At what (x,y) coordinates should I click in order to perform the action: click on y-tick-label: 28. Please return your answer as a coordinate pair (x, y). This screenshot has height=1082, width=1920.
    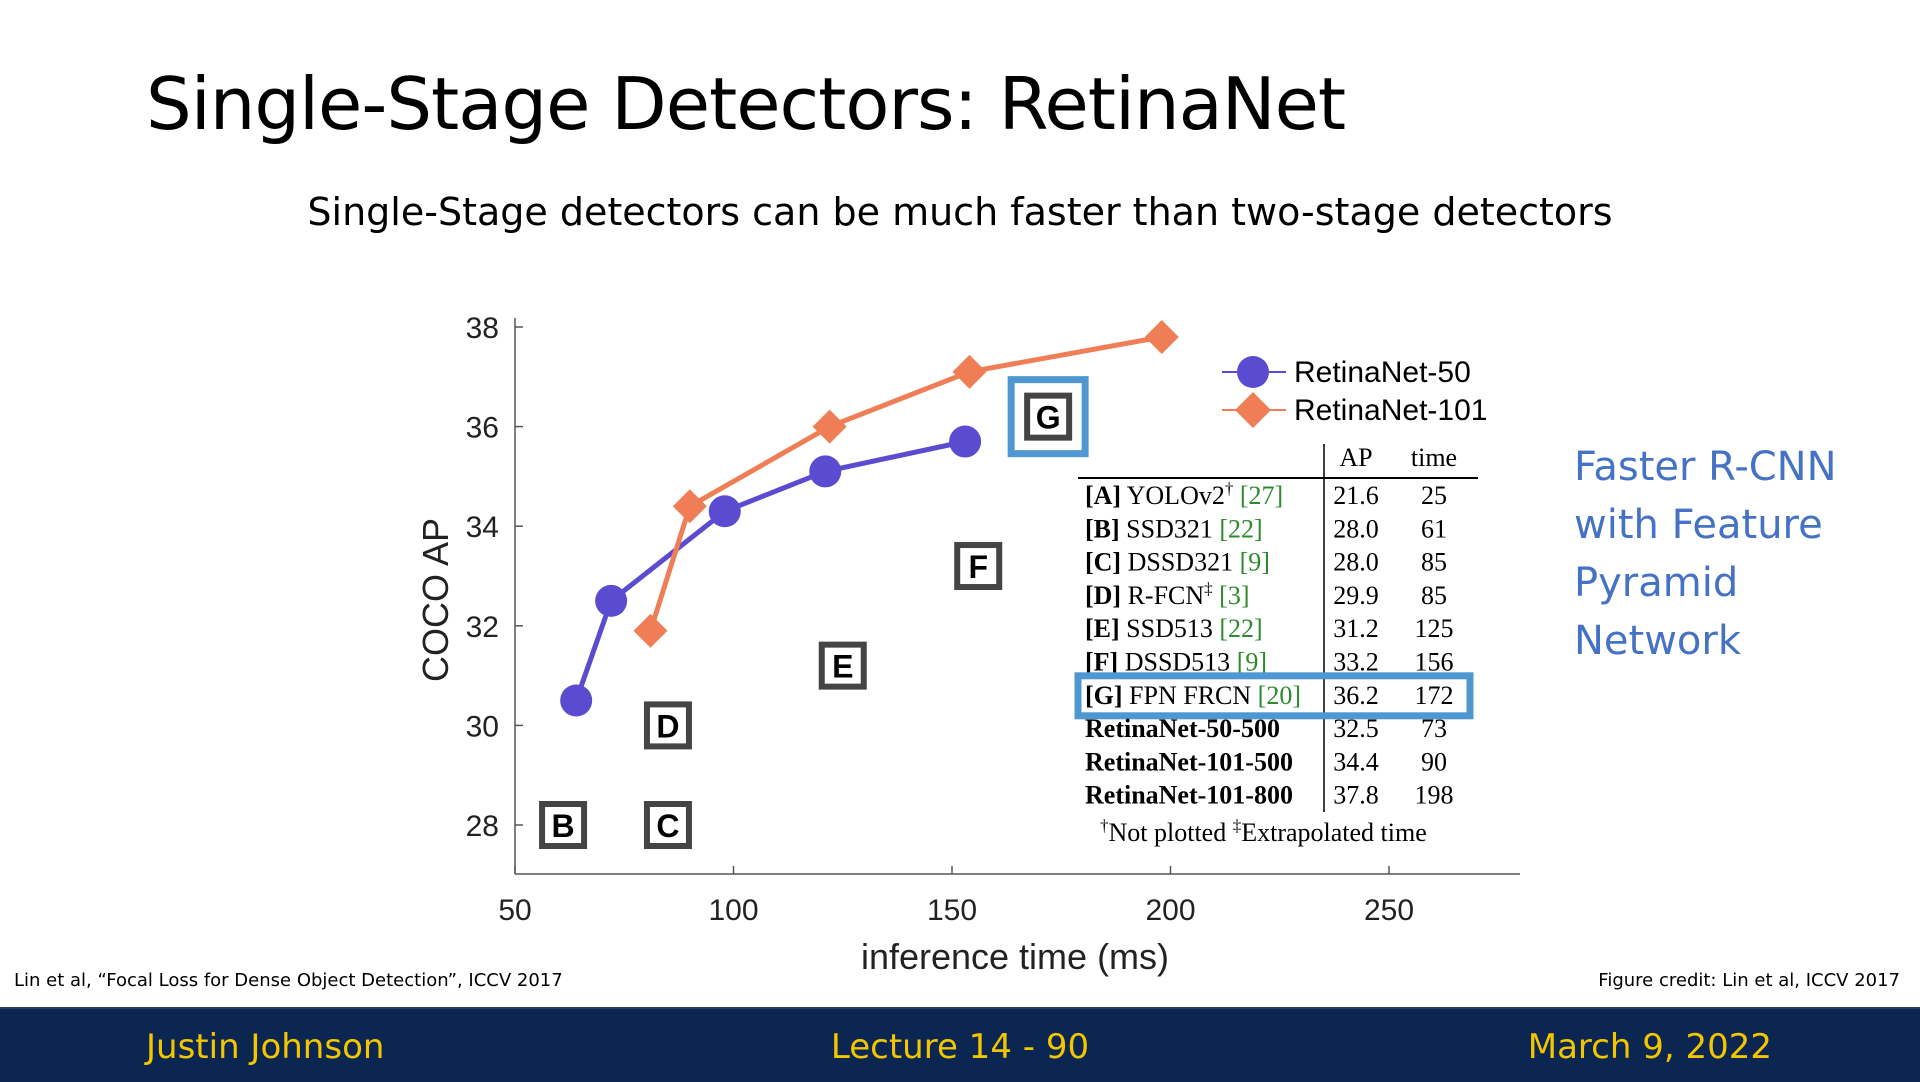
    Looking at the image, I should click on (482, 826).